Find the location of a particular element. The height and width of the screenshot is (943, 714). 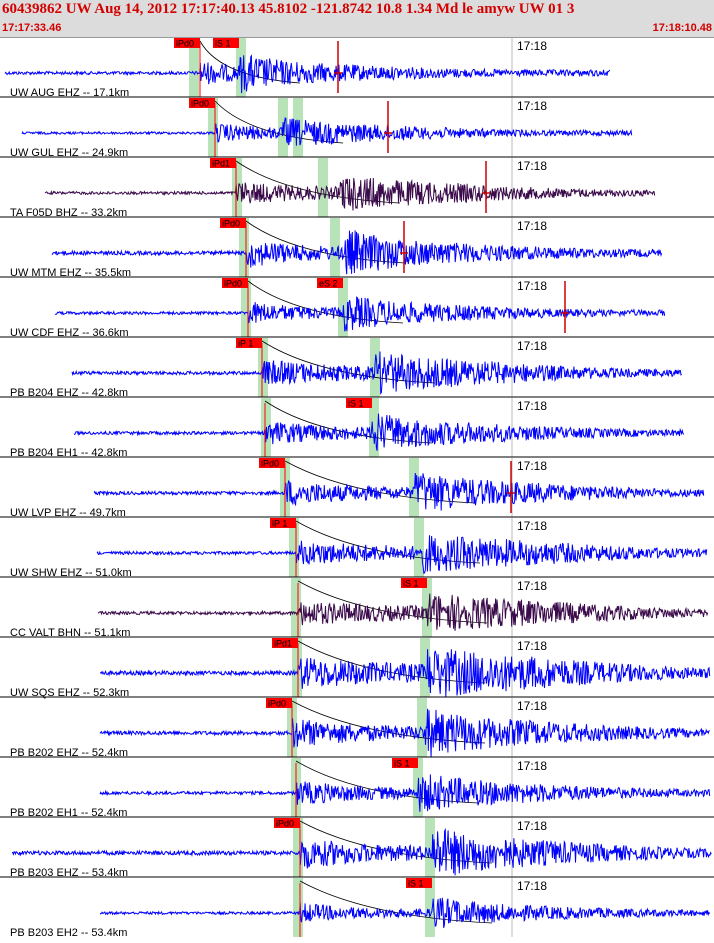

phase-pick-tag: eS 2 is located at coordinates (330, 283).